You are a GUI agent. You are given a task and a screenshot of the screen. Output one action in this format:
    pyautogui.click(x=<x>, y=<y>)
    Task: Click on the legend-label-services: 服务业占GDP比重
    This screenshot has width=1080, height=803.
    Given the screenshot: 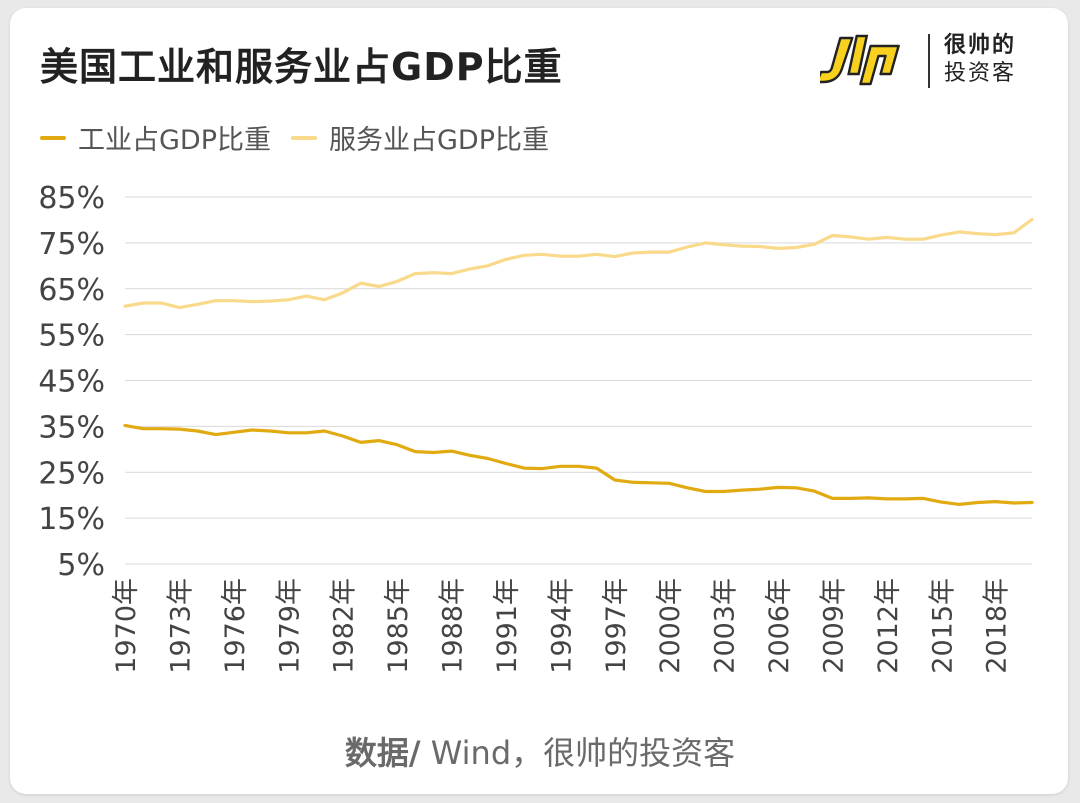 What is the action you would take?
    pyautogui.click(x=439, y=140)
    